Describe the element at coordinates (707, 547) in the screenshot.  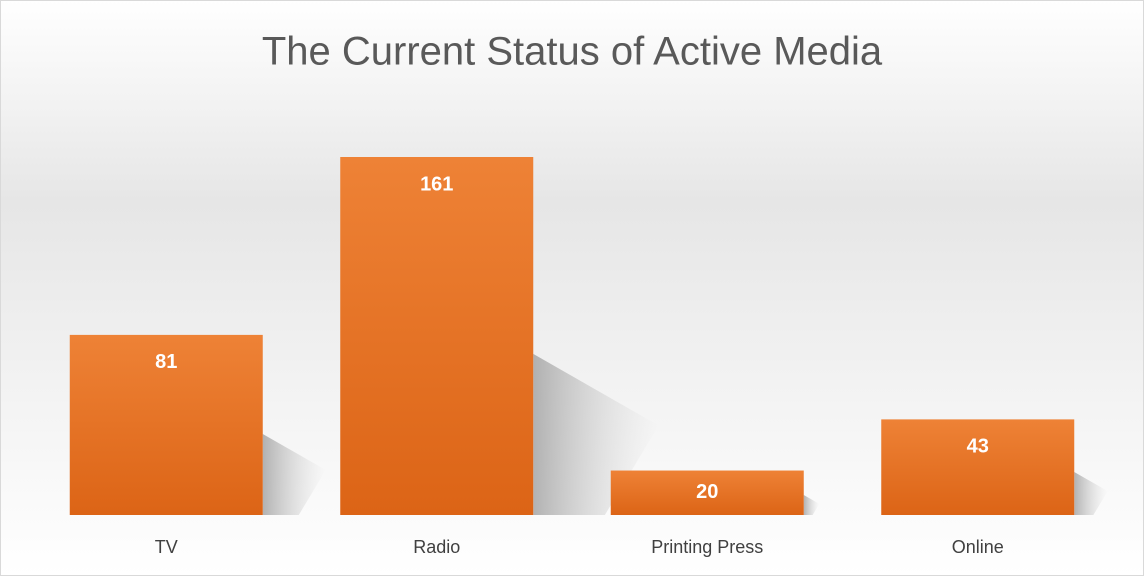
I see `x-tick-label: Printing Press` at that location.